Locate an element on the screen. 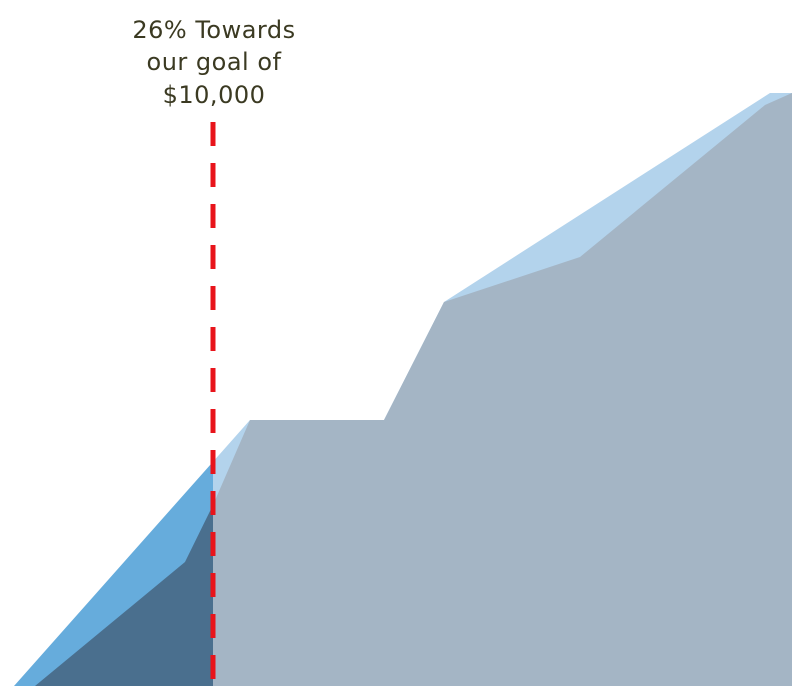 Image resolution: width=800 pixels, height=696 pixels. progress-area is located at coordinates (113, 573).